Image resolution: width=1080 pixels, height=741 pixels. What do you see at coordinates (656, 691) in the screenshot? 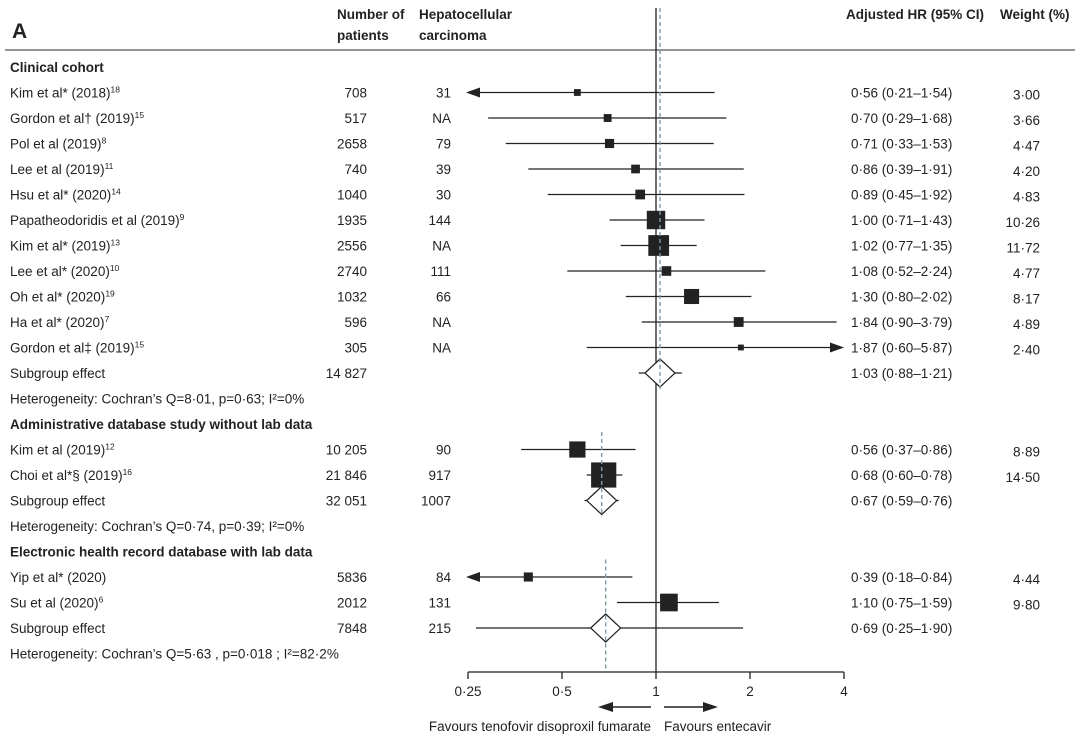
I see `x-tick-label: 1` at bounding box center [656, 691].